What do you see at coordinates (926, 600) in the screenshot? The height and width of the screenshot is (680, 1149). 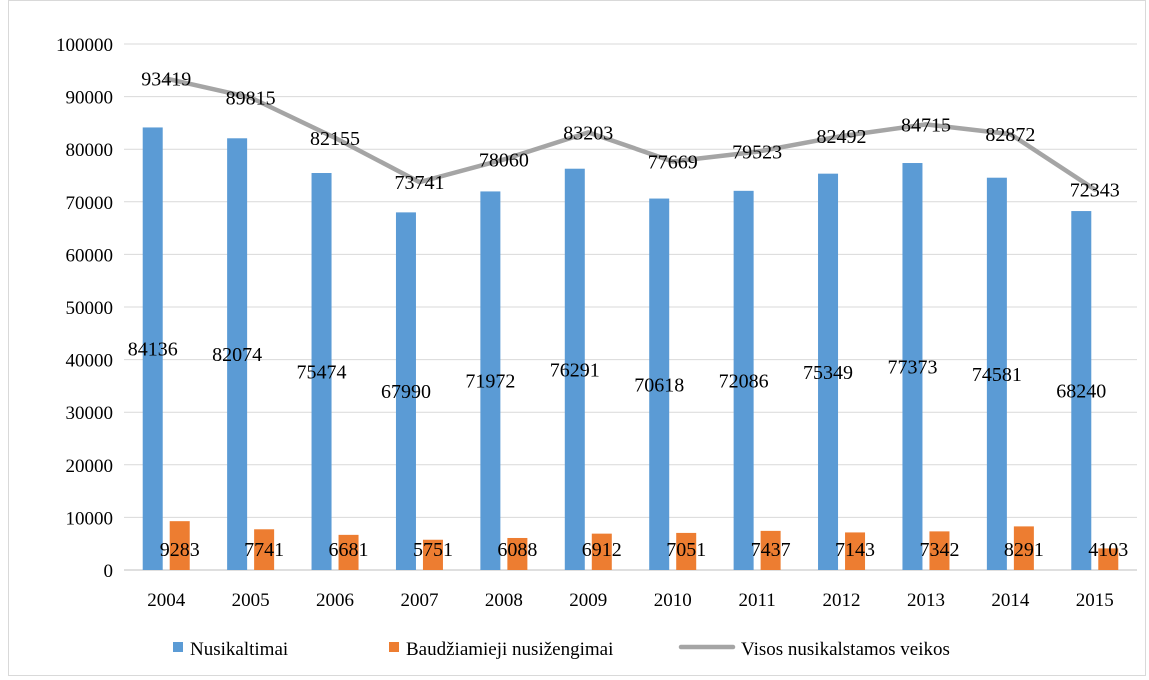 I see `x-tick-label: 2013` at bounding box center [926, 600].